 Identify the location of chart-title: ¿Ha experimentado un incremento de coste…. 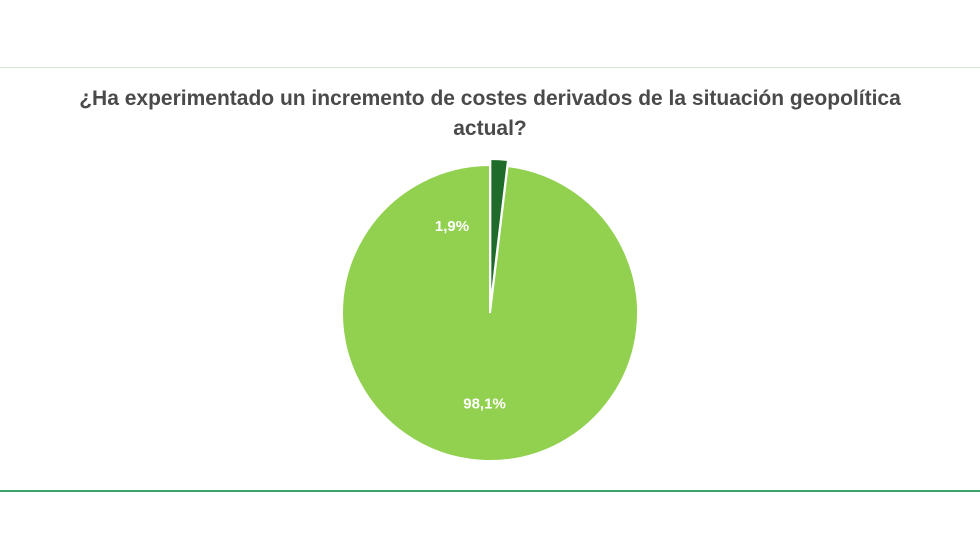
(490, 113).